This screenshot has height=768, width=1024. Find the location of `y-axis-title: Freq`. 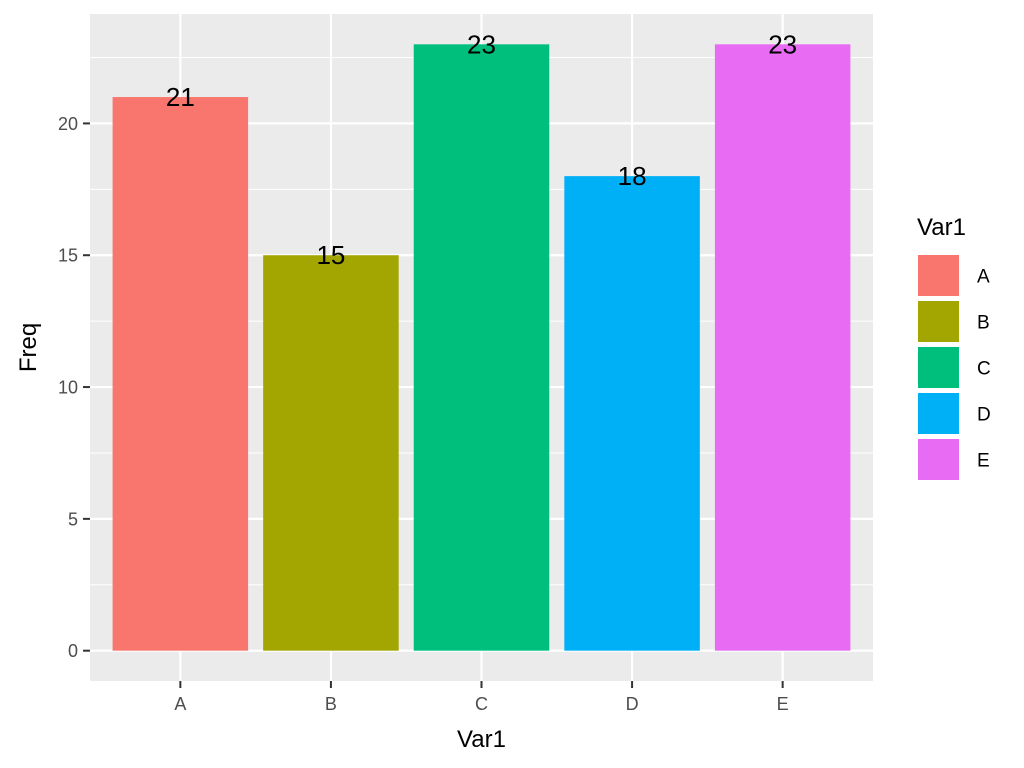

y-axis-title: Freq is located at coordinates (28, 347).